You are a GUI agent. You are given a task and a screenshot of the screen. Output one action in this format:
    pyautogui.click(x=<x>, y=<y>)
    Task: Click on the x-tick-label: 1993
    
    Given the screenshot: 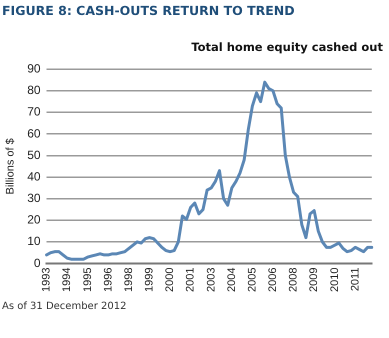 What is the action you would take?
    pyautogui.click(x=46, y=280)
    